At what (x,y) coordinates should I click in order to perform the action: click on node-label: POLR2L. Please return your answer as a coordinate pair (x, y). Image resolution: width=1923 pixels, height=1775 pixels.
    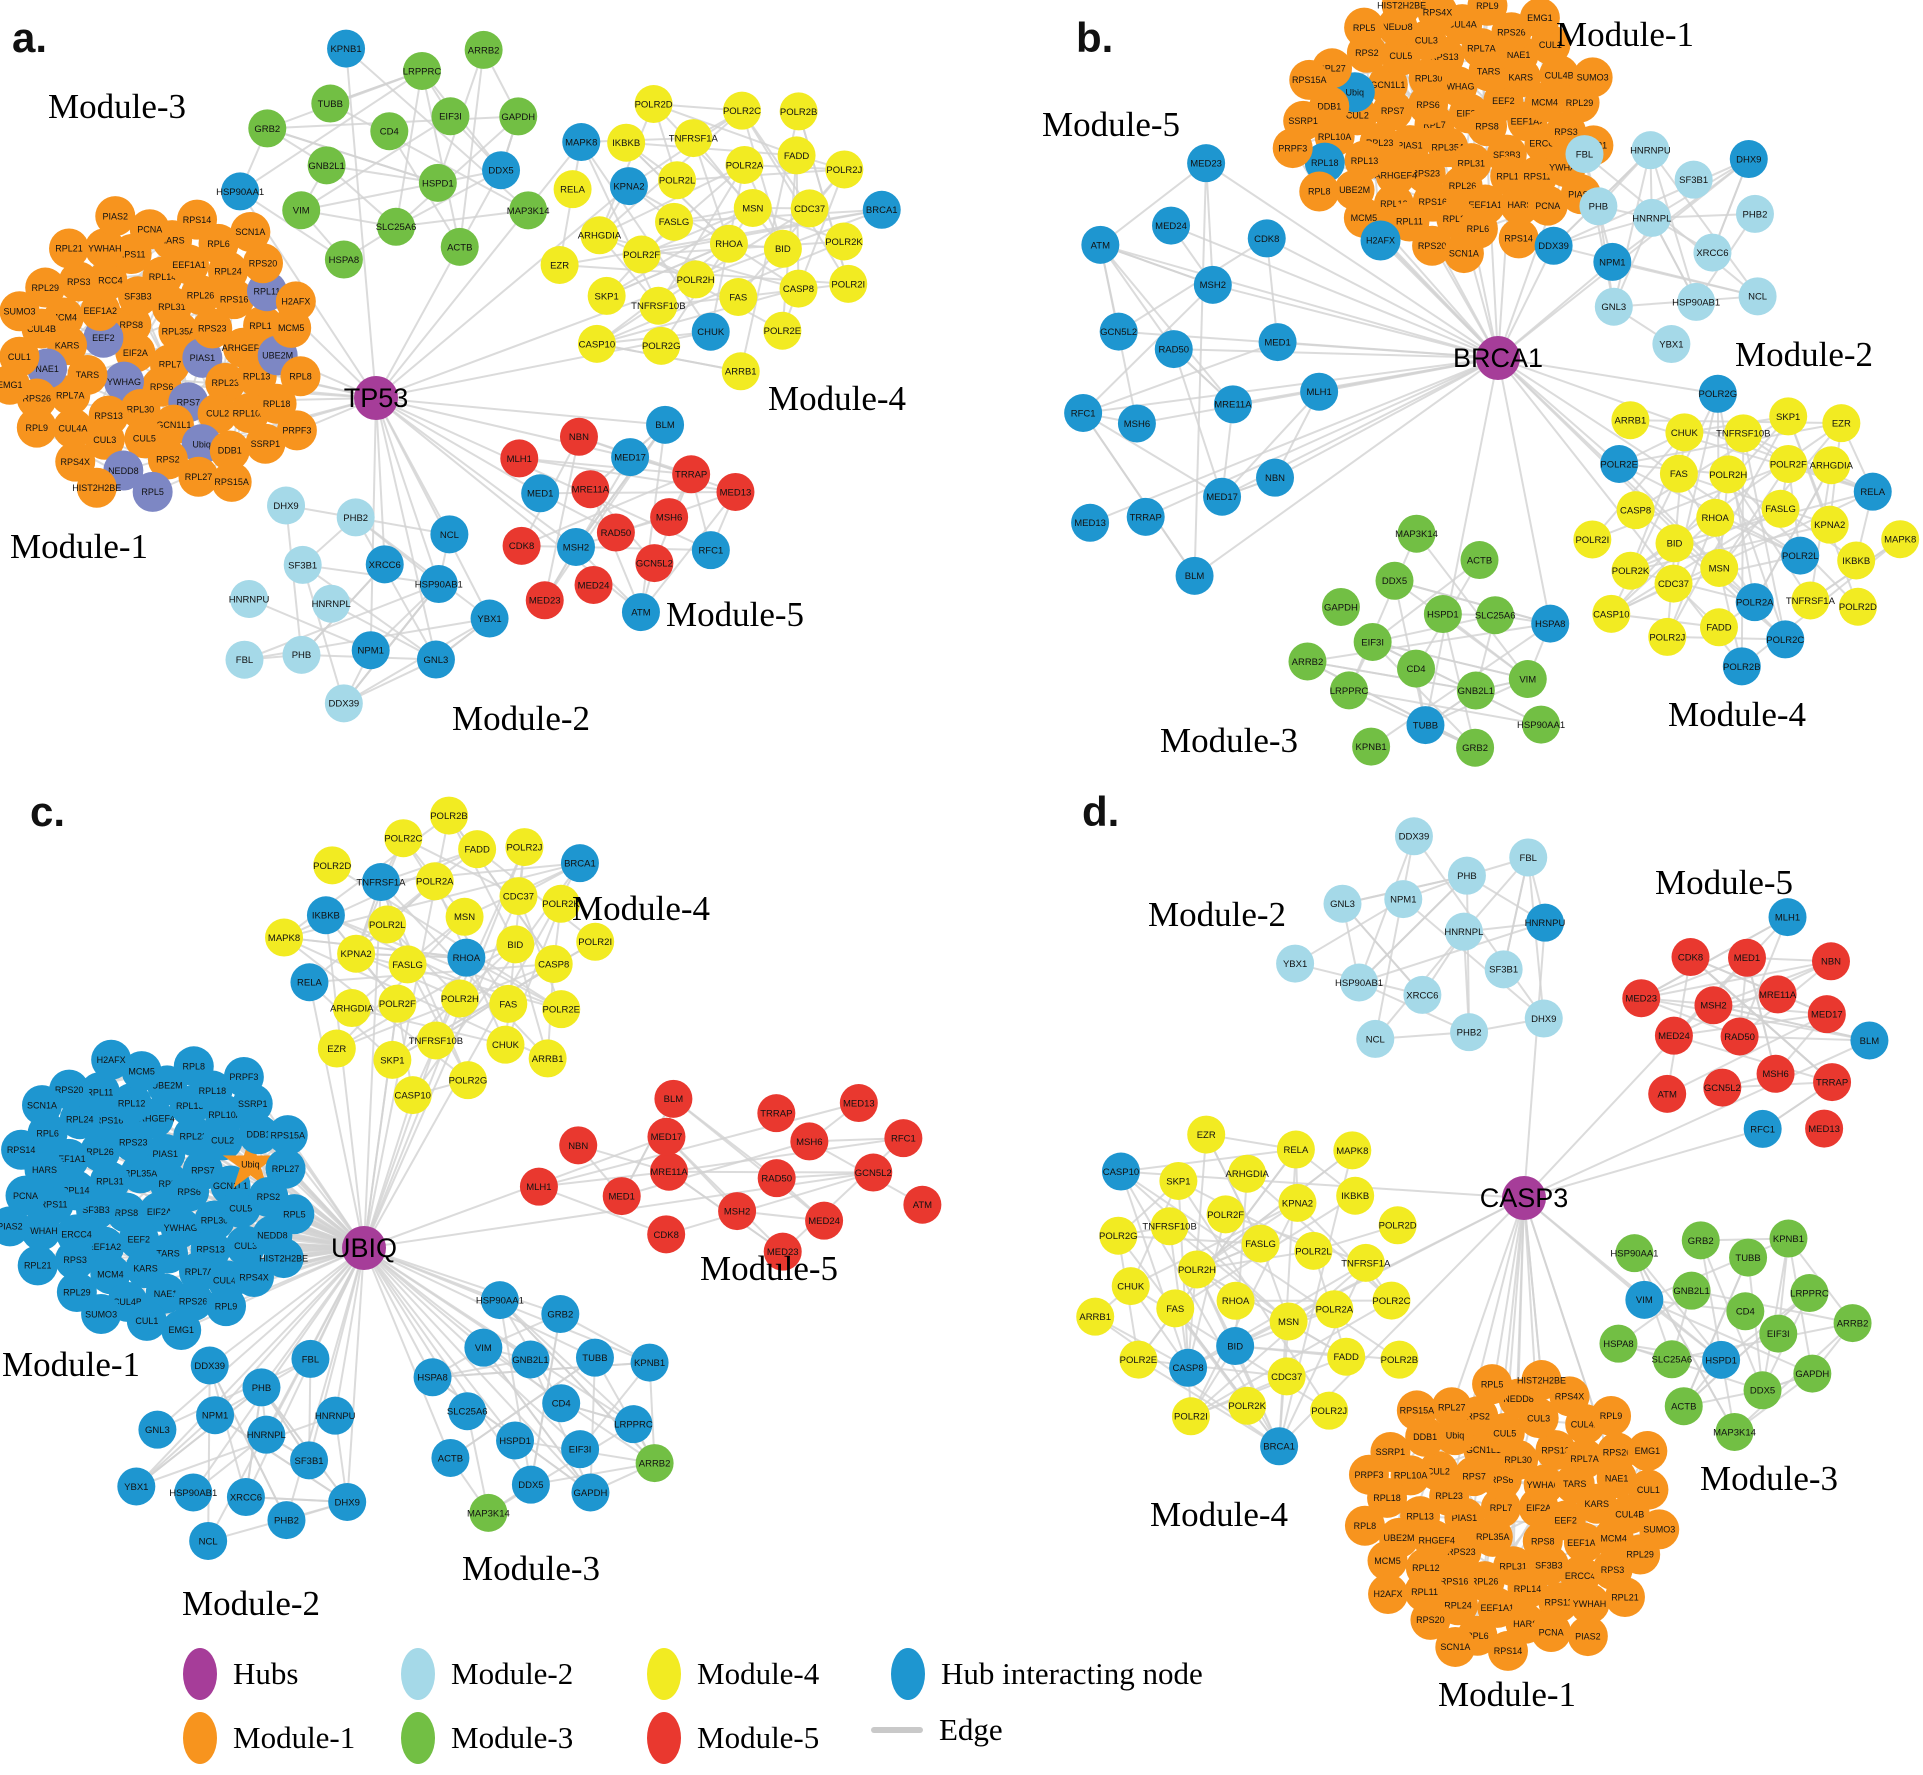
    Looking at the image, I should click on (677, 181).